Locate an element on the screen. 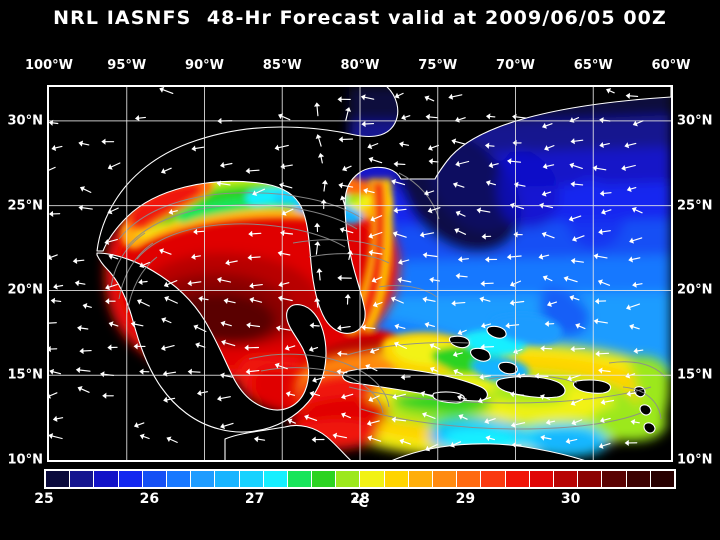  latitude-axis-left: 30°N 25°N 20°N 15°N 10°N is located at coordinates (21, 270).